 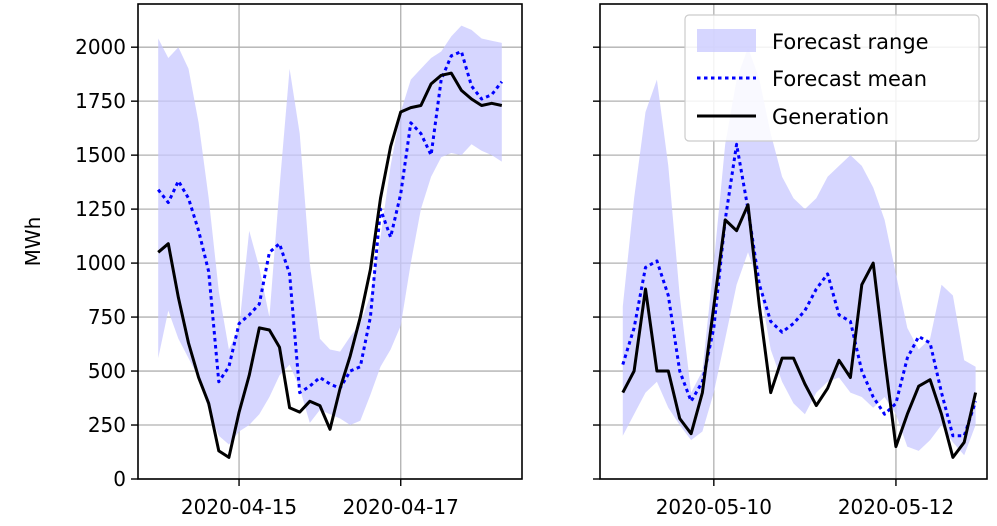 What do you see at coordinates (100, 263) in the screenshot?
I see `y-tick-label: 1000` at bounding box center [100, 263].